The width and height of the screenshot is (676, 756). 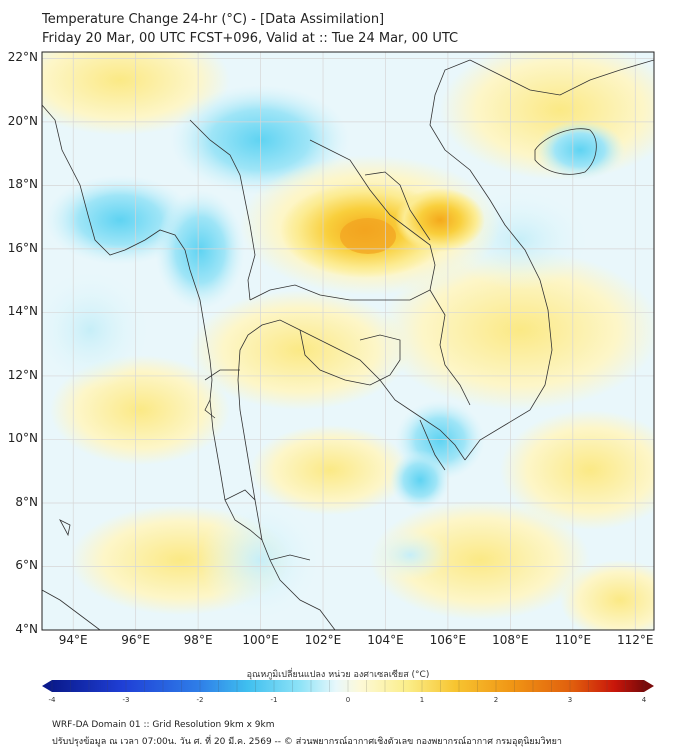 I want to click on colorbar-tick-label: -3, so click(x=126, y=700).